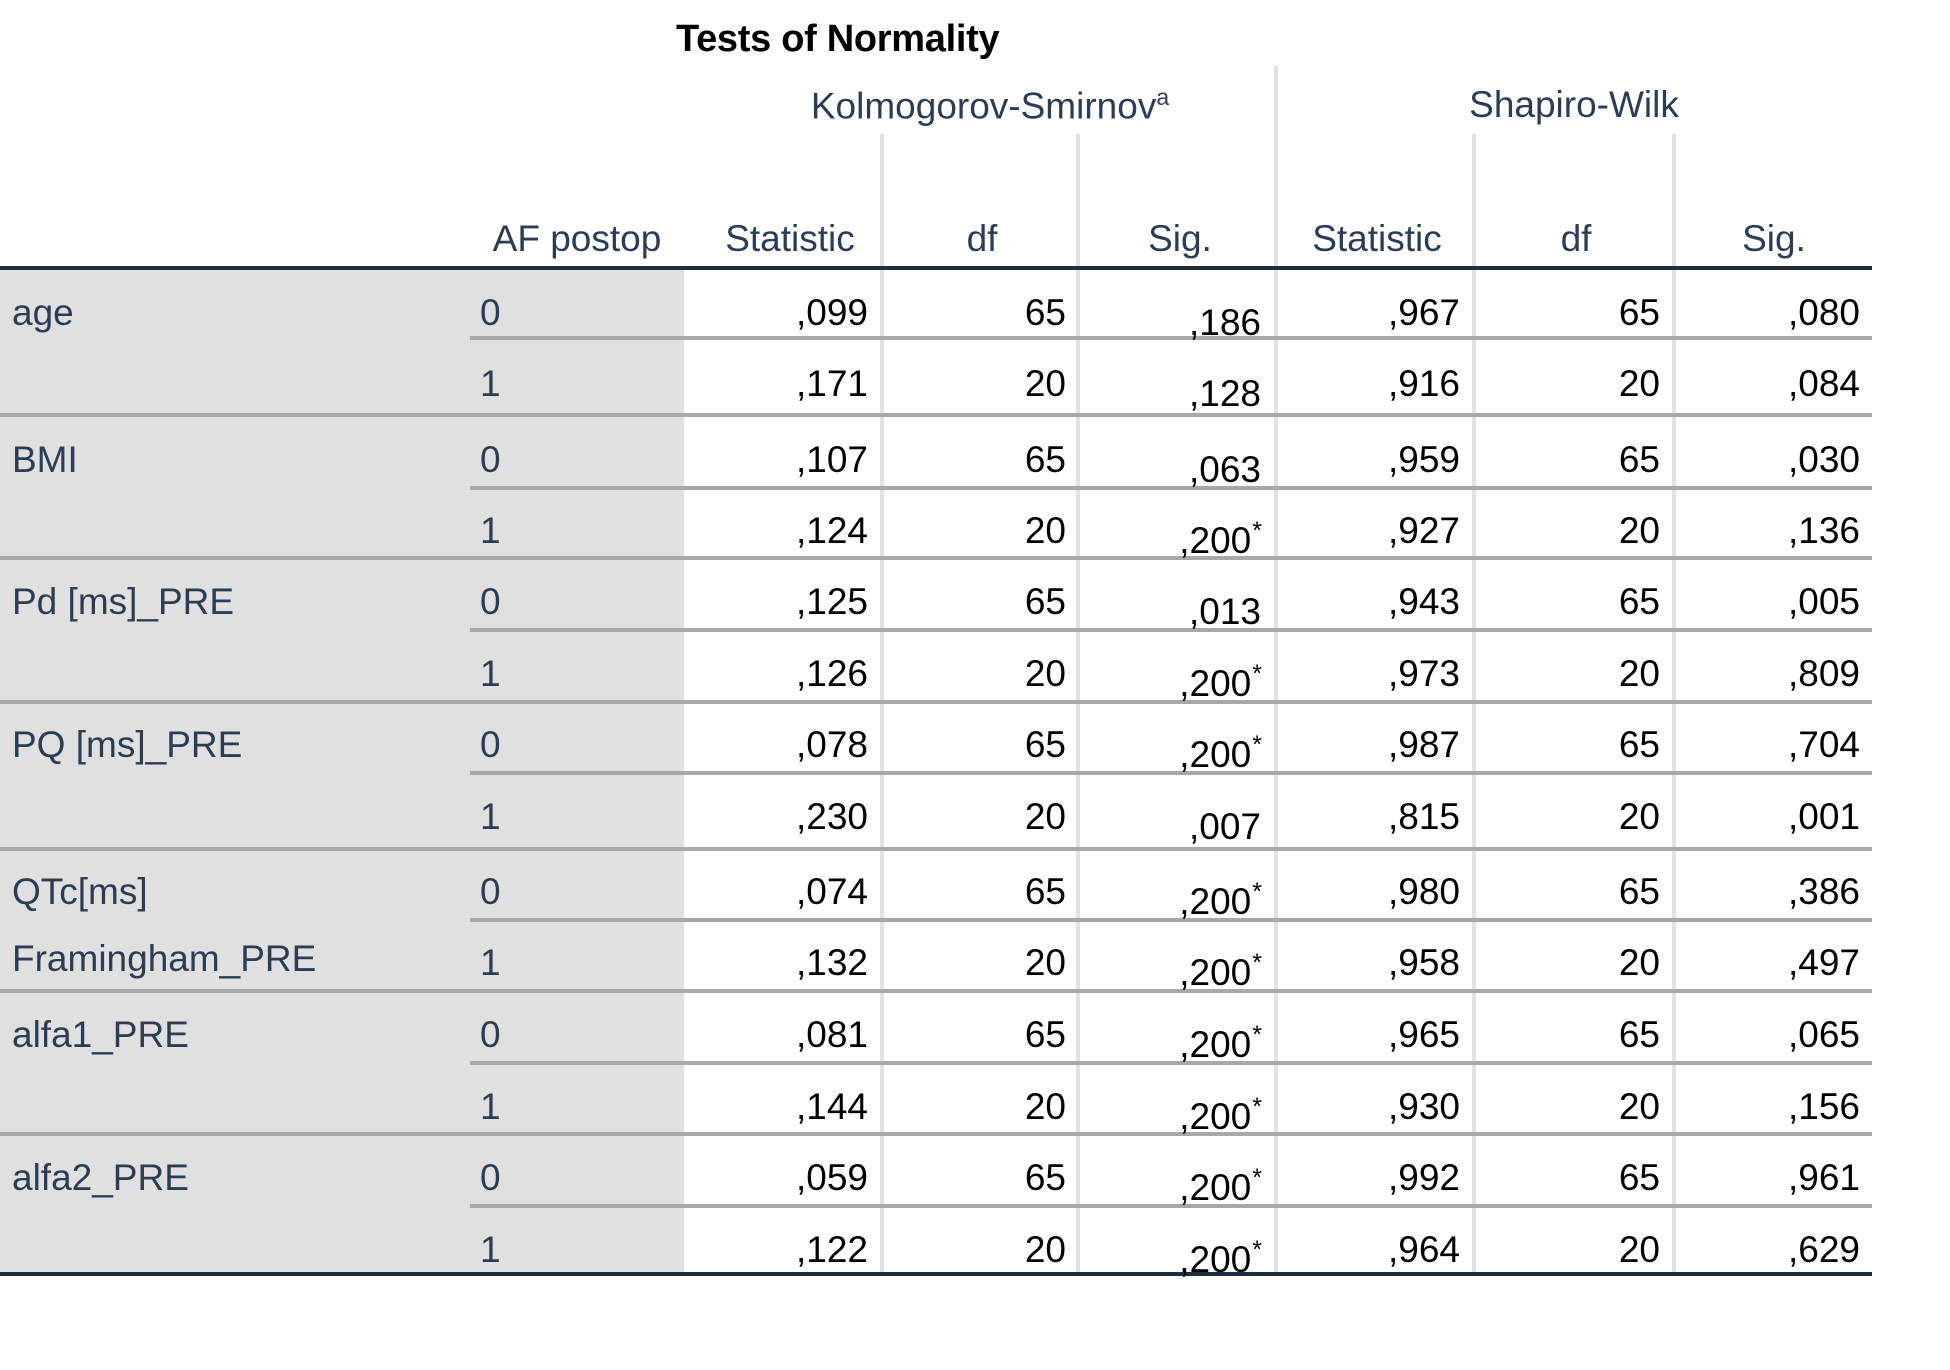 Image resolution: width=1950 pixels, height=1370 pixels. I want to click on table-bottom-rule, so click(936, 1274).